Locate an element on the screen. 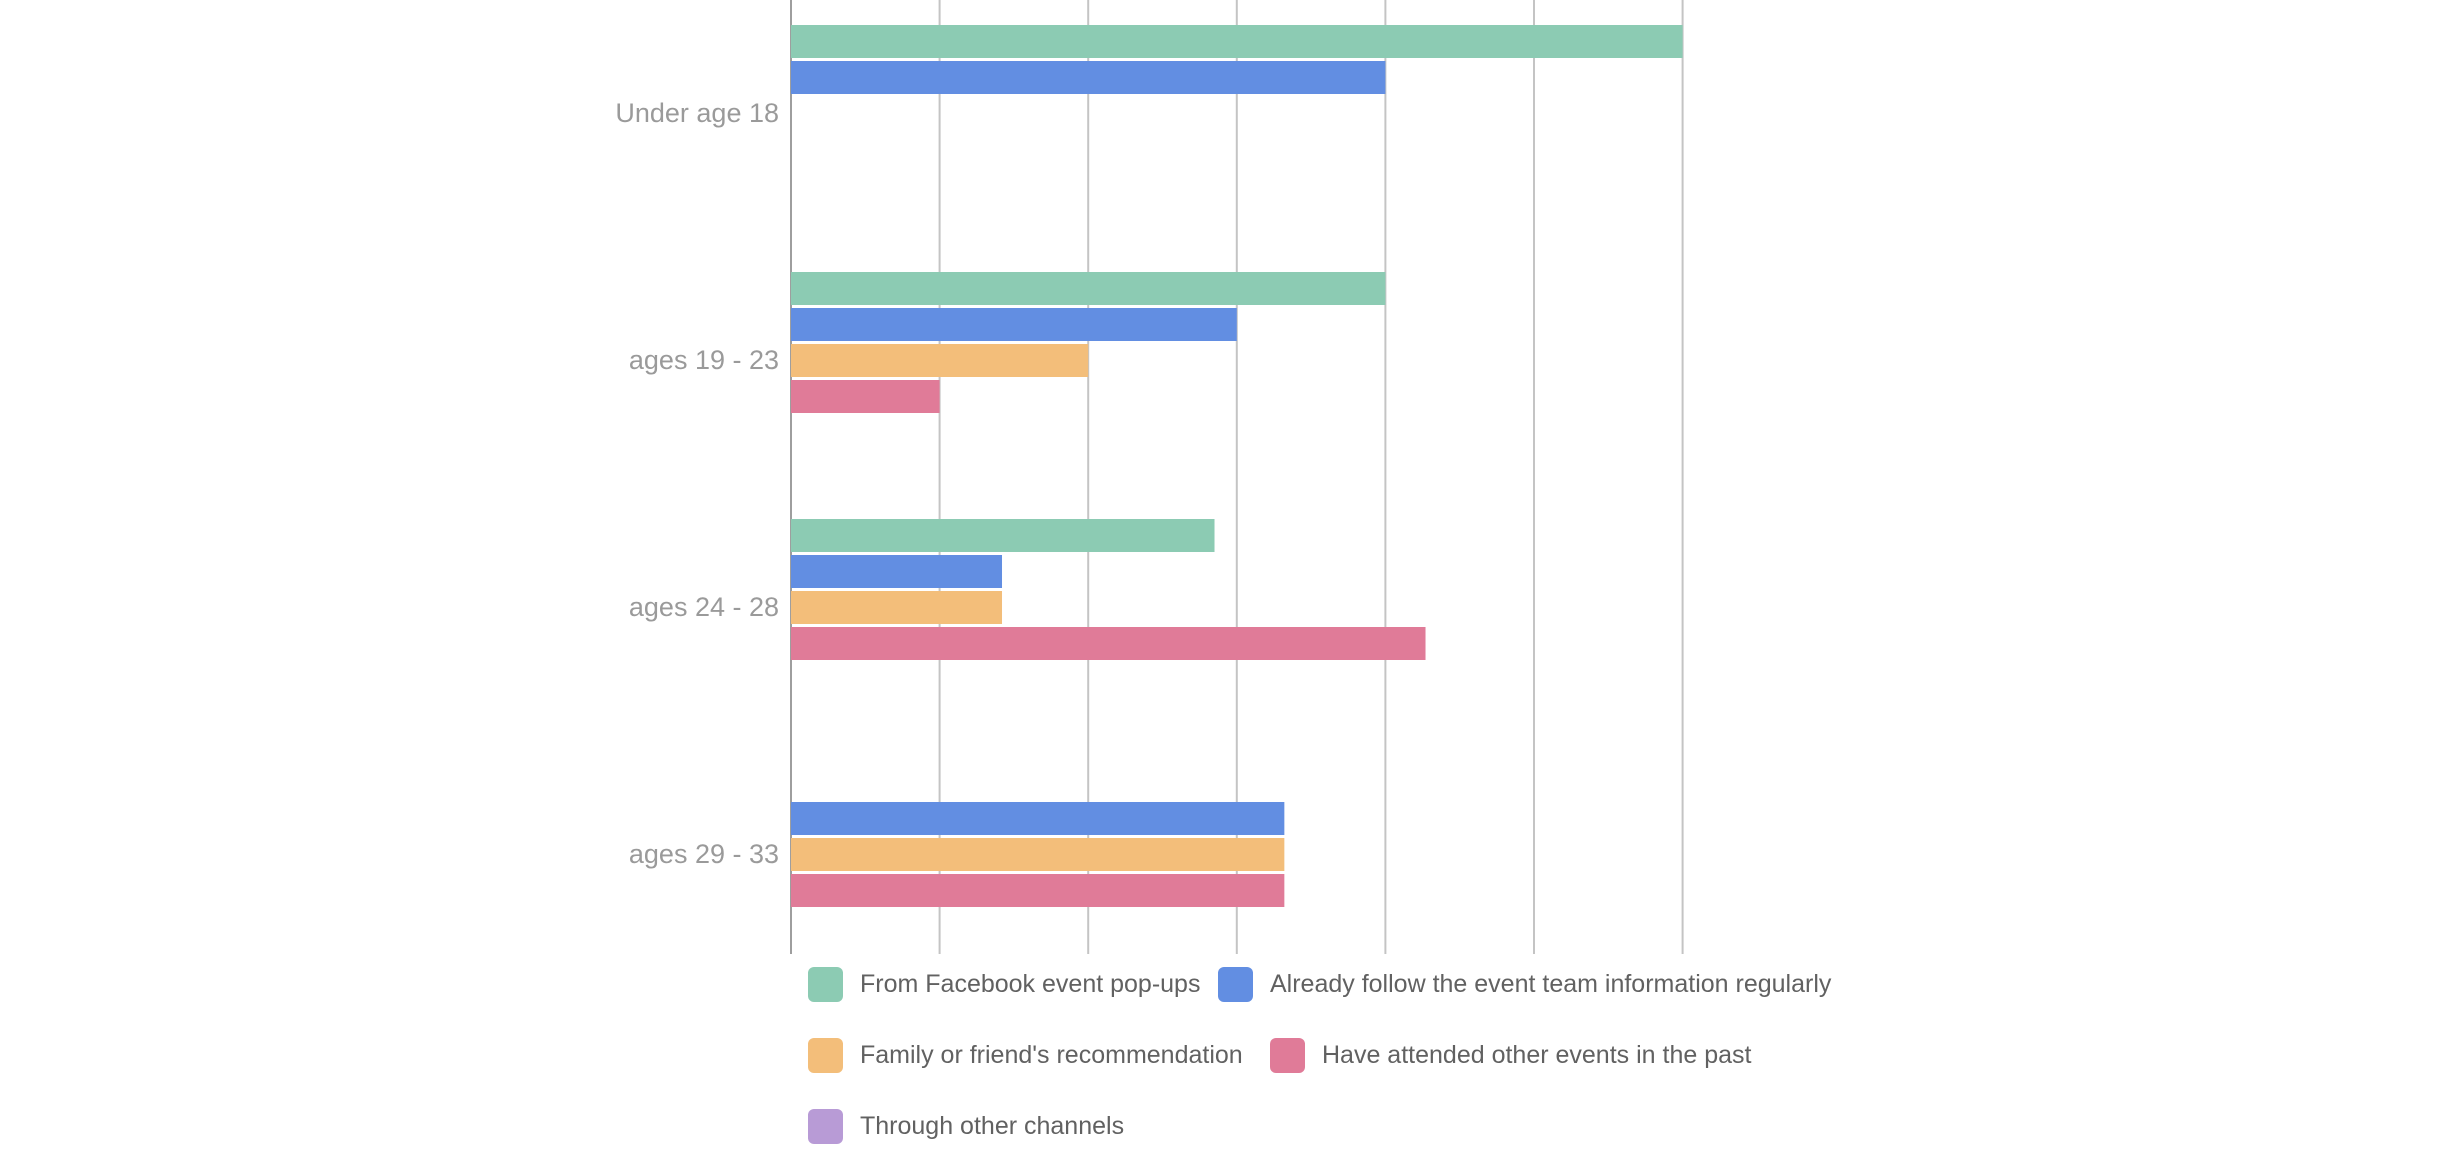 The image size is (2452, 1154). category-label: ages 29 - 33 is located at coordinates (704, 854).